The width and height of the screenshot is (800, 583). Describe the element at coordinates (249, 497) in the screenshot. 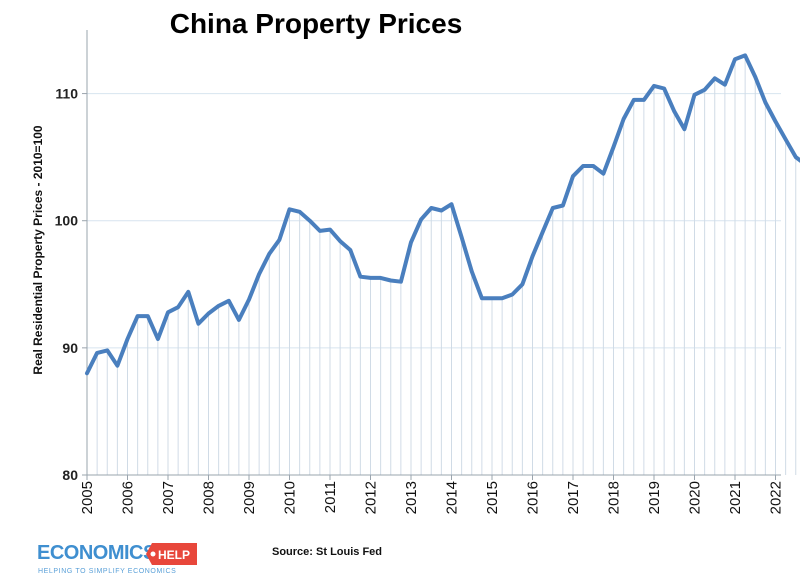

I see `x-tick-label: 2009` at that location.